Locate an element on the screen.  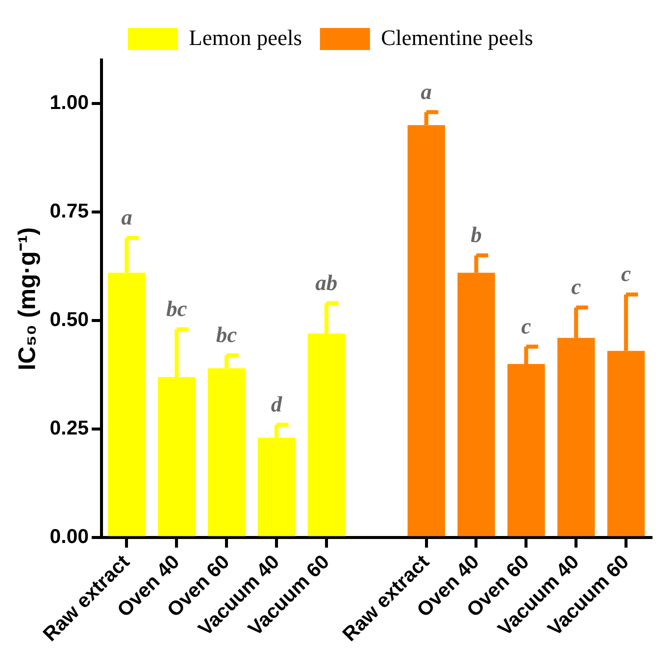
data-label: d is located at coordinates (276, 403).